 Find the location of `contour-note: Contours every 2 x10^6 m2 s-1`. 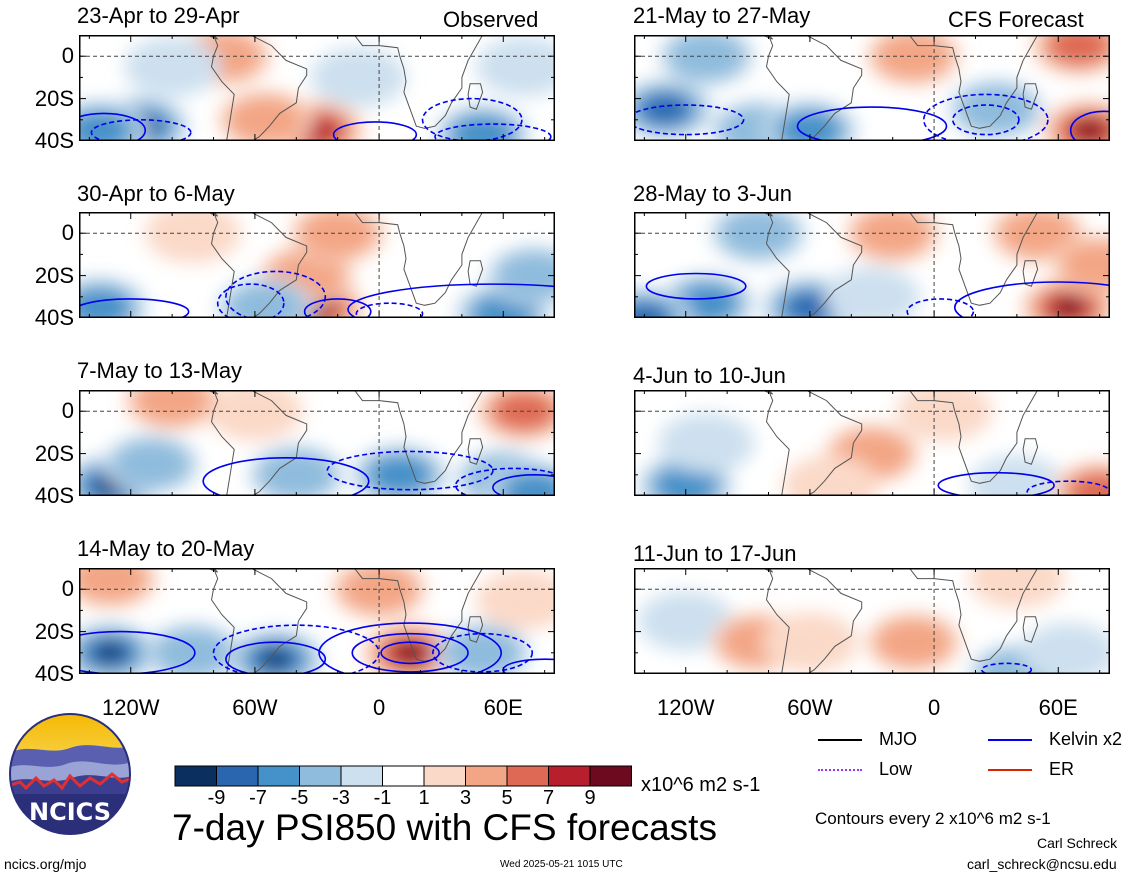

contour-note: Contours every 2 x10^6 m2 s-1 is located at coordinates (933, 818).